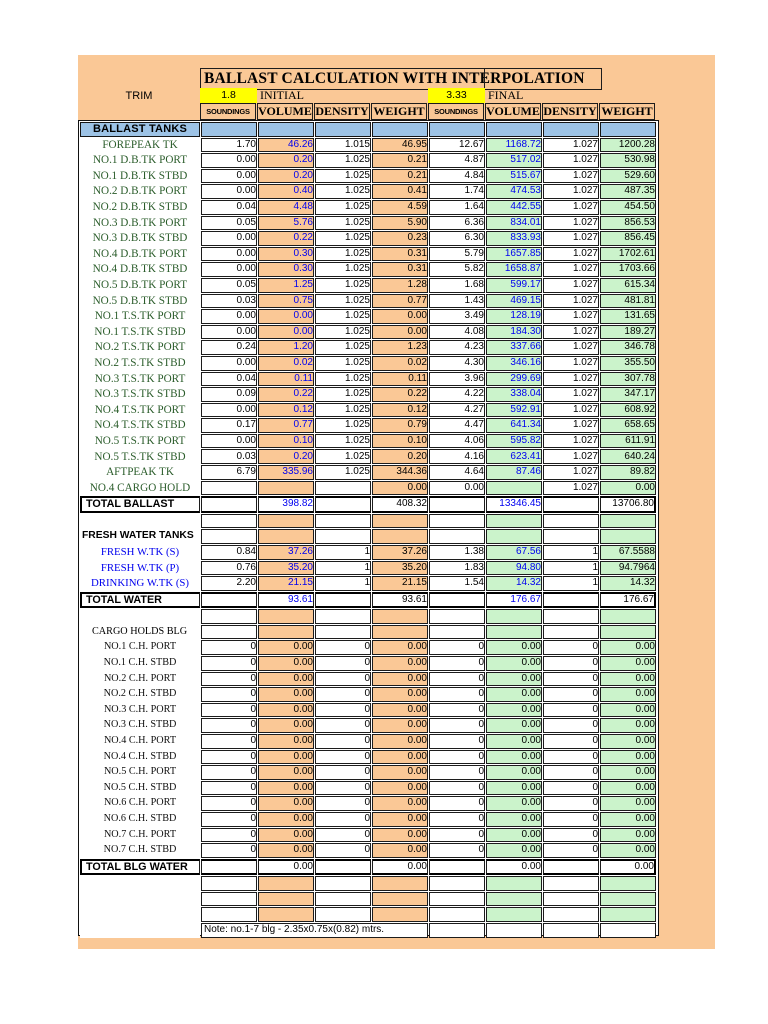 This screenshot has width=768, height=1024. What do you see at coordinates (457, 472) in the screenshot?
I see `cell: 4.64` at bounding box center [457, 472].